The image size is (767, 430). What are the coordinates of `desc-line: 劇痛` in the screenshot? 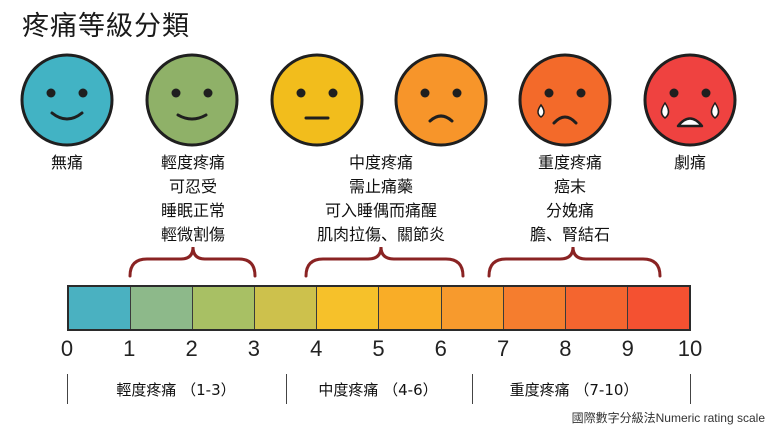 It's located at (690, 162).